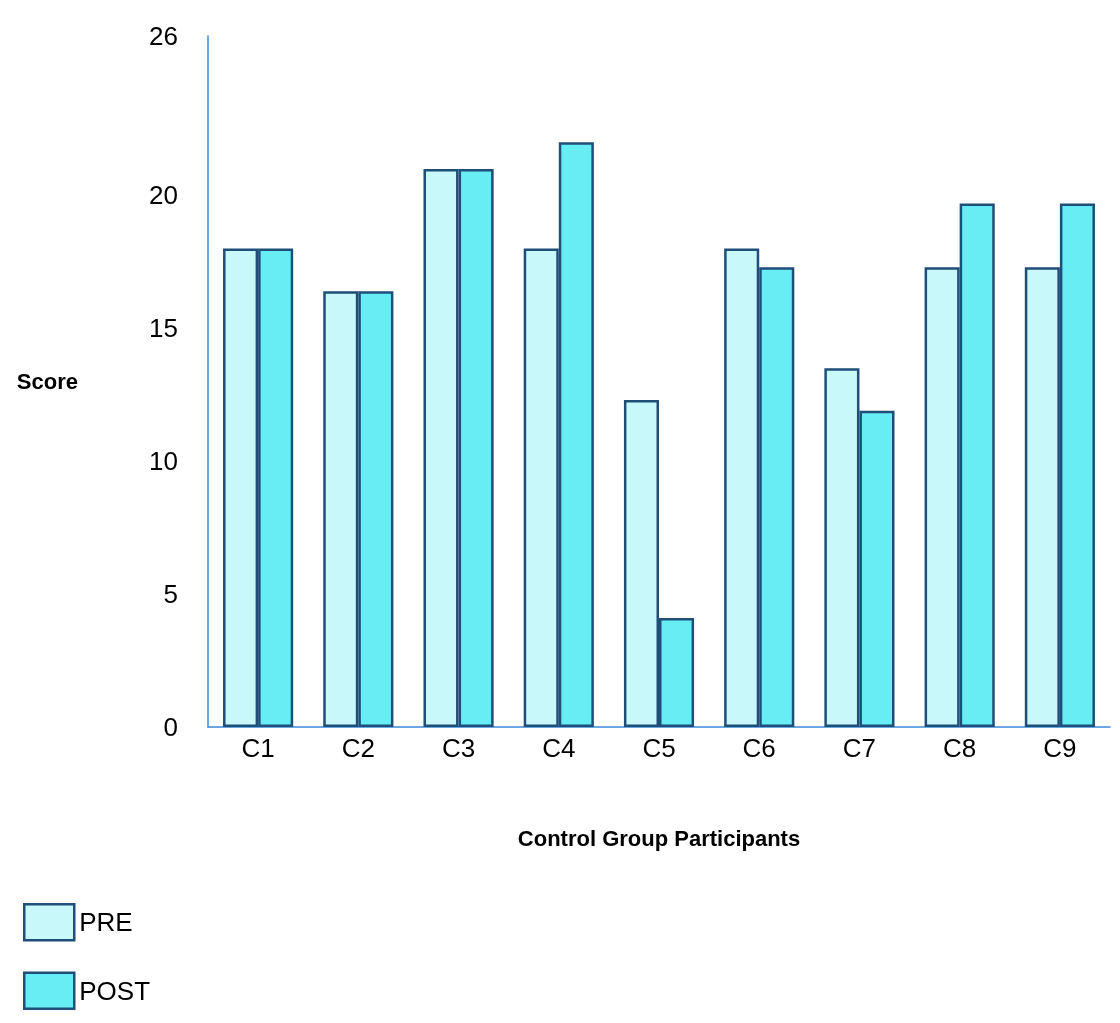 The image size is (1120, 1023). I want to click on x-tick-label: C8, so click(960, 748).